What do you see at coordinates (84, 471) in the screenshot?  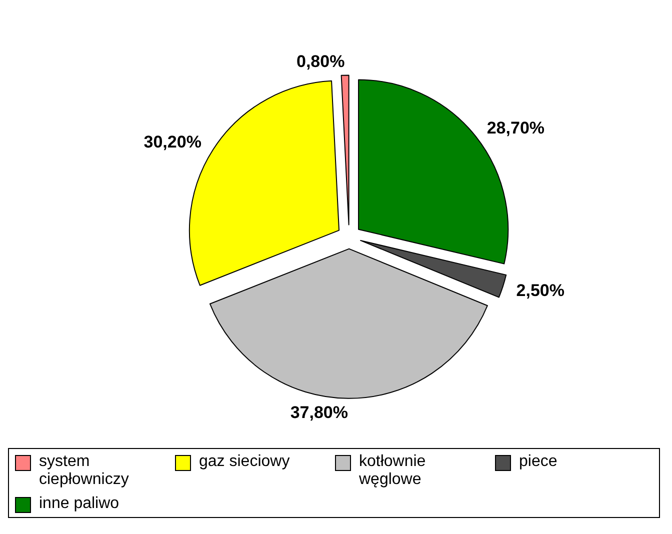 I see `legend-label: system ciepłowniczy` at bounding box center [84, 471].